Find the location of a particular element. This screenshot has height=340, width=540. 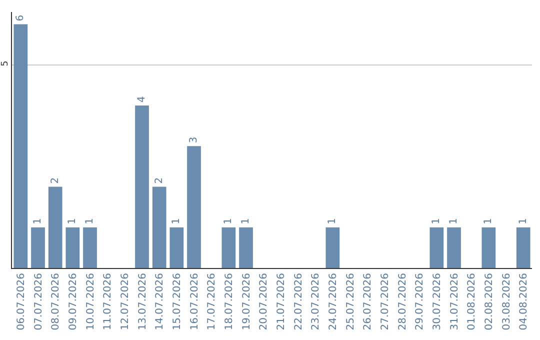

x-tick-label: 31.07.2026 is located at coordinates (454, 301).